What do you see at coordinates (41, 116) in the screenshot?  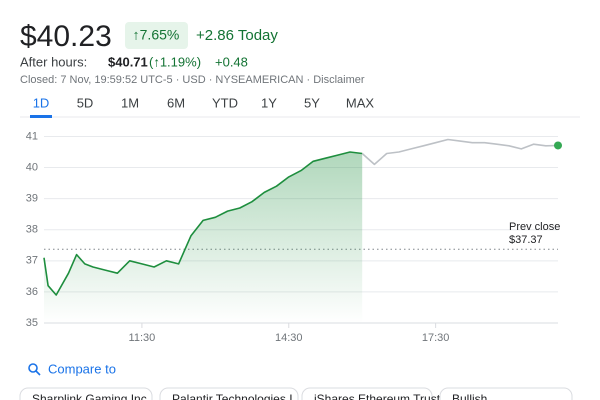 I see `active-tab-underline` at bounding box center [41, 116].